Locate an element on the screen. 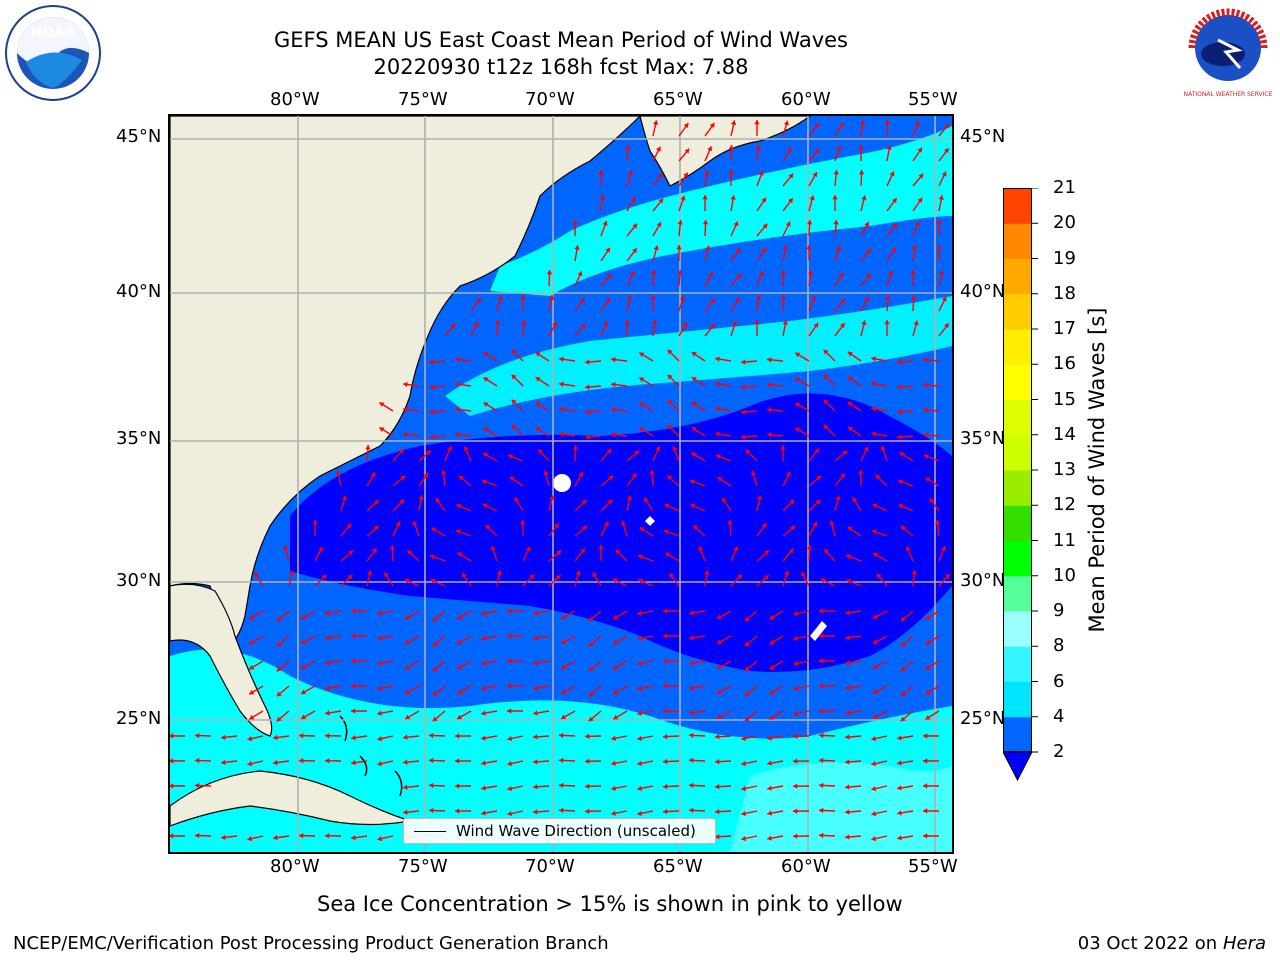 This screenshot has width=1280, height=960. nws-logo: NATIONAL WEATHER SERVICE is located at coordinates (1228, 50).